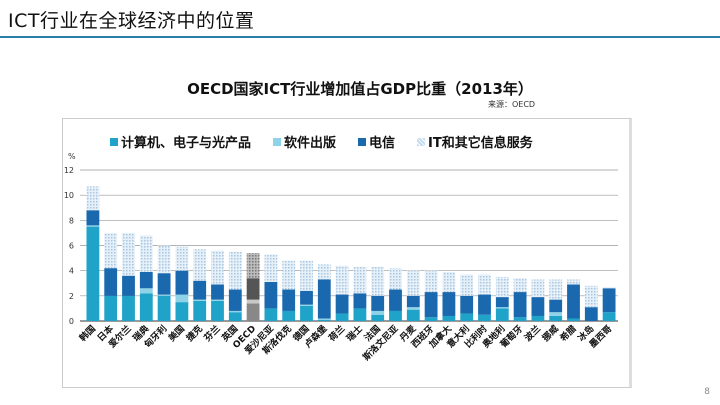 The image size is (720, 405). I want to click on x-tick-label: 荷兰, so click(336, 334).